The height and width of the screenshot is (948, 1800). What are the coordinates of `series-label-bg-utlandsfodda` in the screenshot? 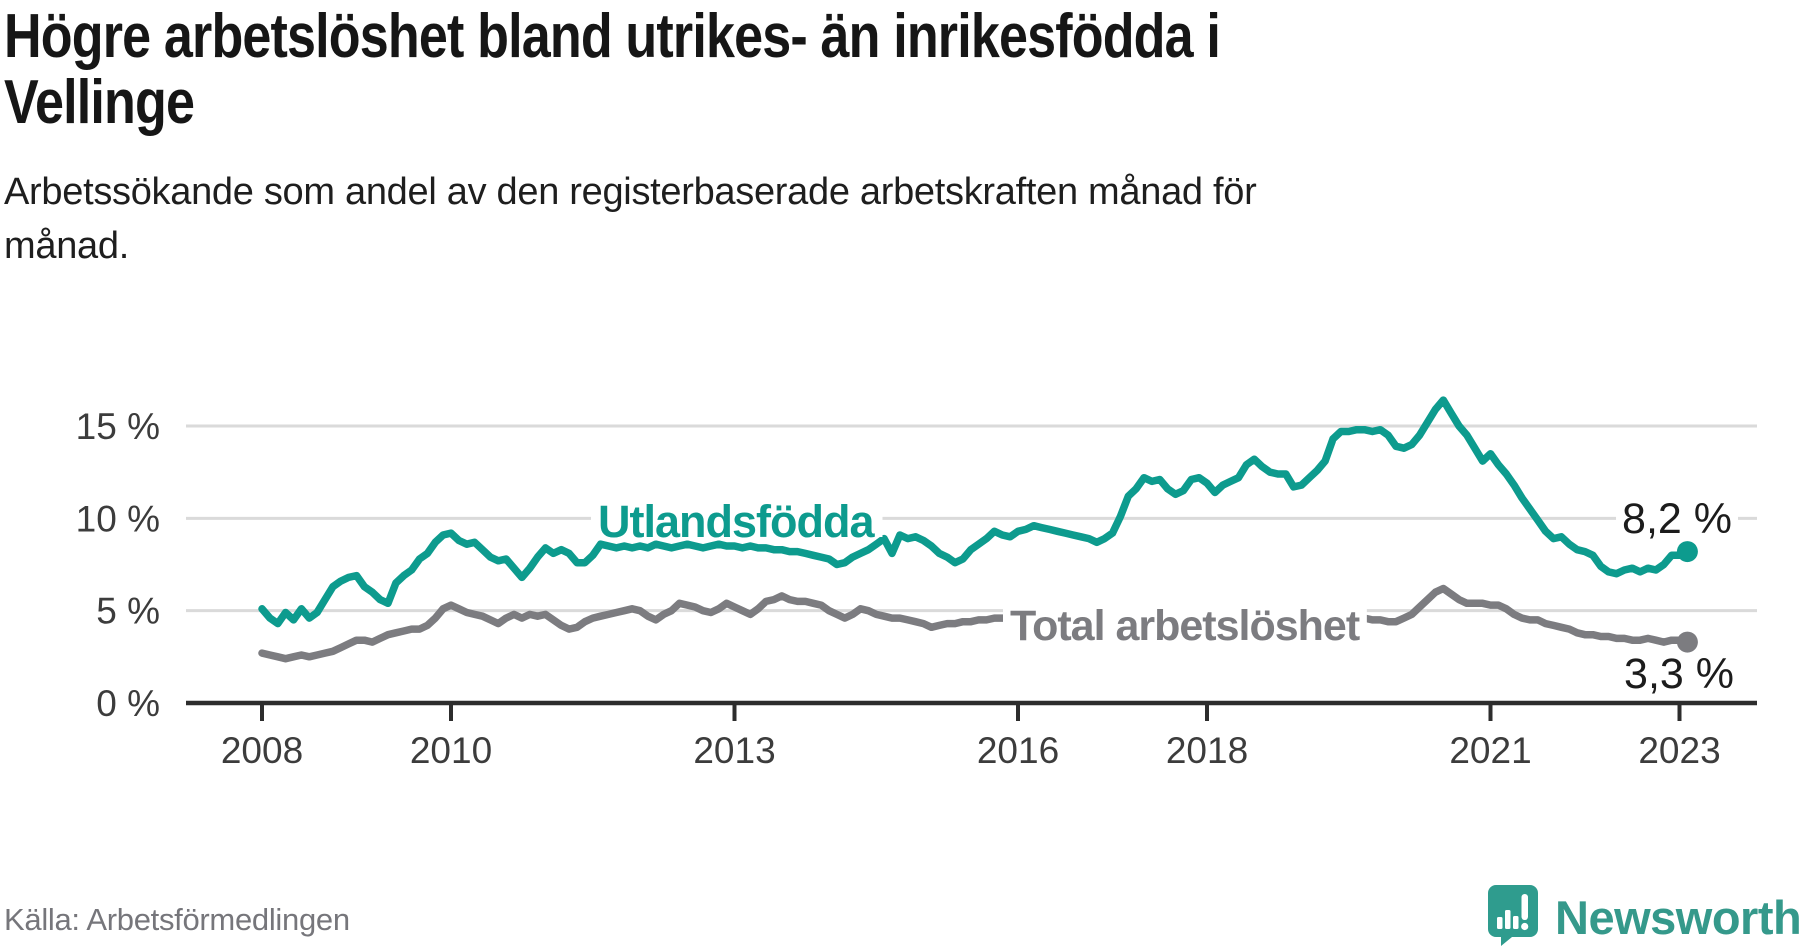 It's located at (737, 518).